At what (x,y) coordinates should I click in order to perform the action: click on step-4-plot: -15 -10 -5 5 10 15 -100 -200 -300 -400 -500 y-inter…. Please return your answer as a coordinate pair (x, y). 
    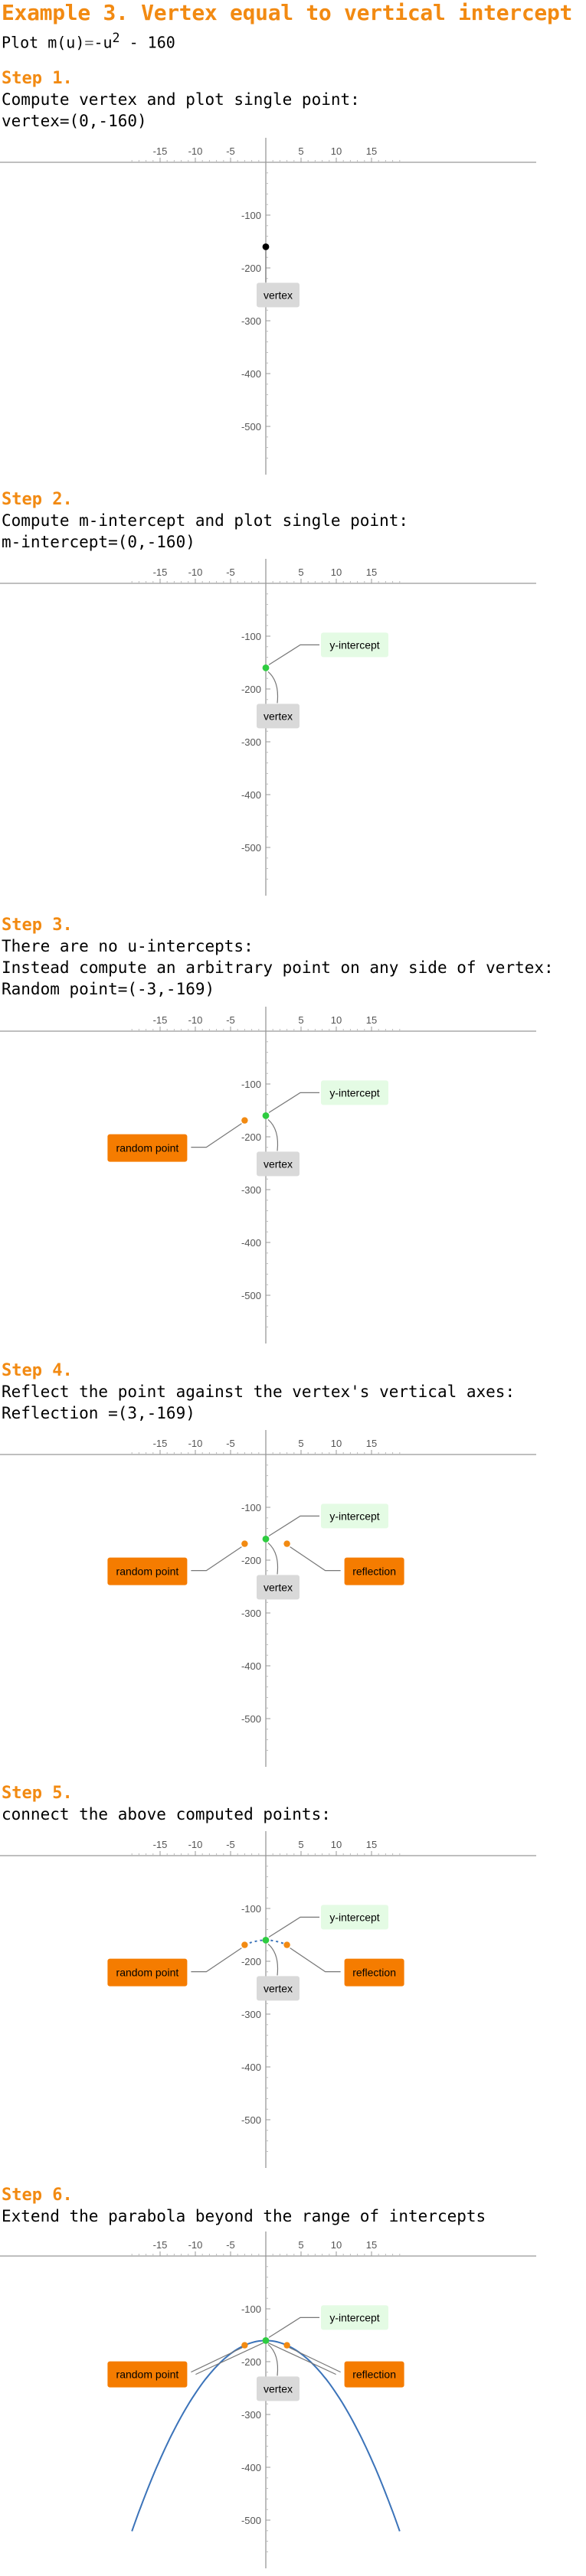
    Looking at the image, I should click on (268, 1599).